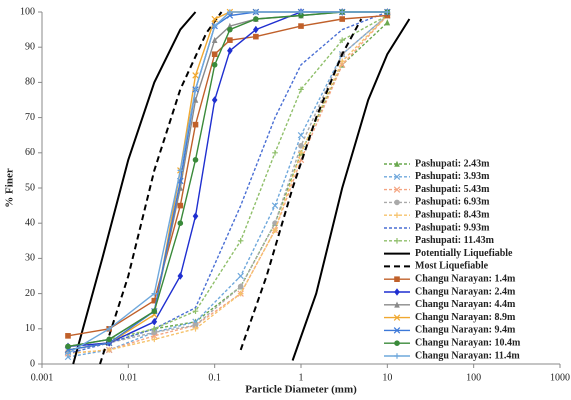 This screenshot has height=400, width=571. Describe the element at coordinates (468, 342) in the screenshot. I see `legend-label: Changu Narayan: 10.4m` at that location.